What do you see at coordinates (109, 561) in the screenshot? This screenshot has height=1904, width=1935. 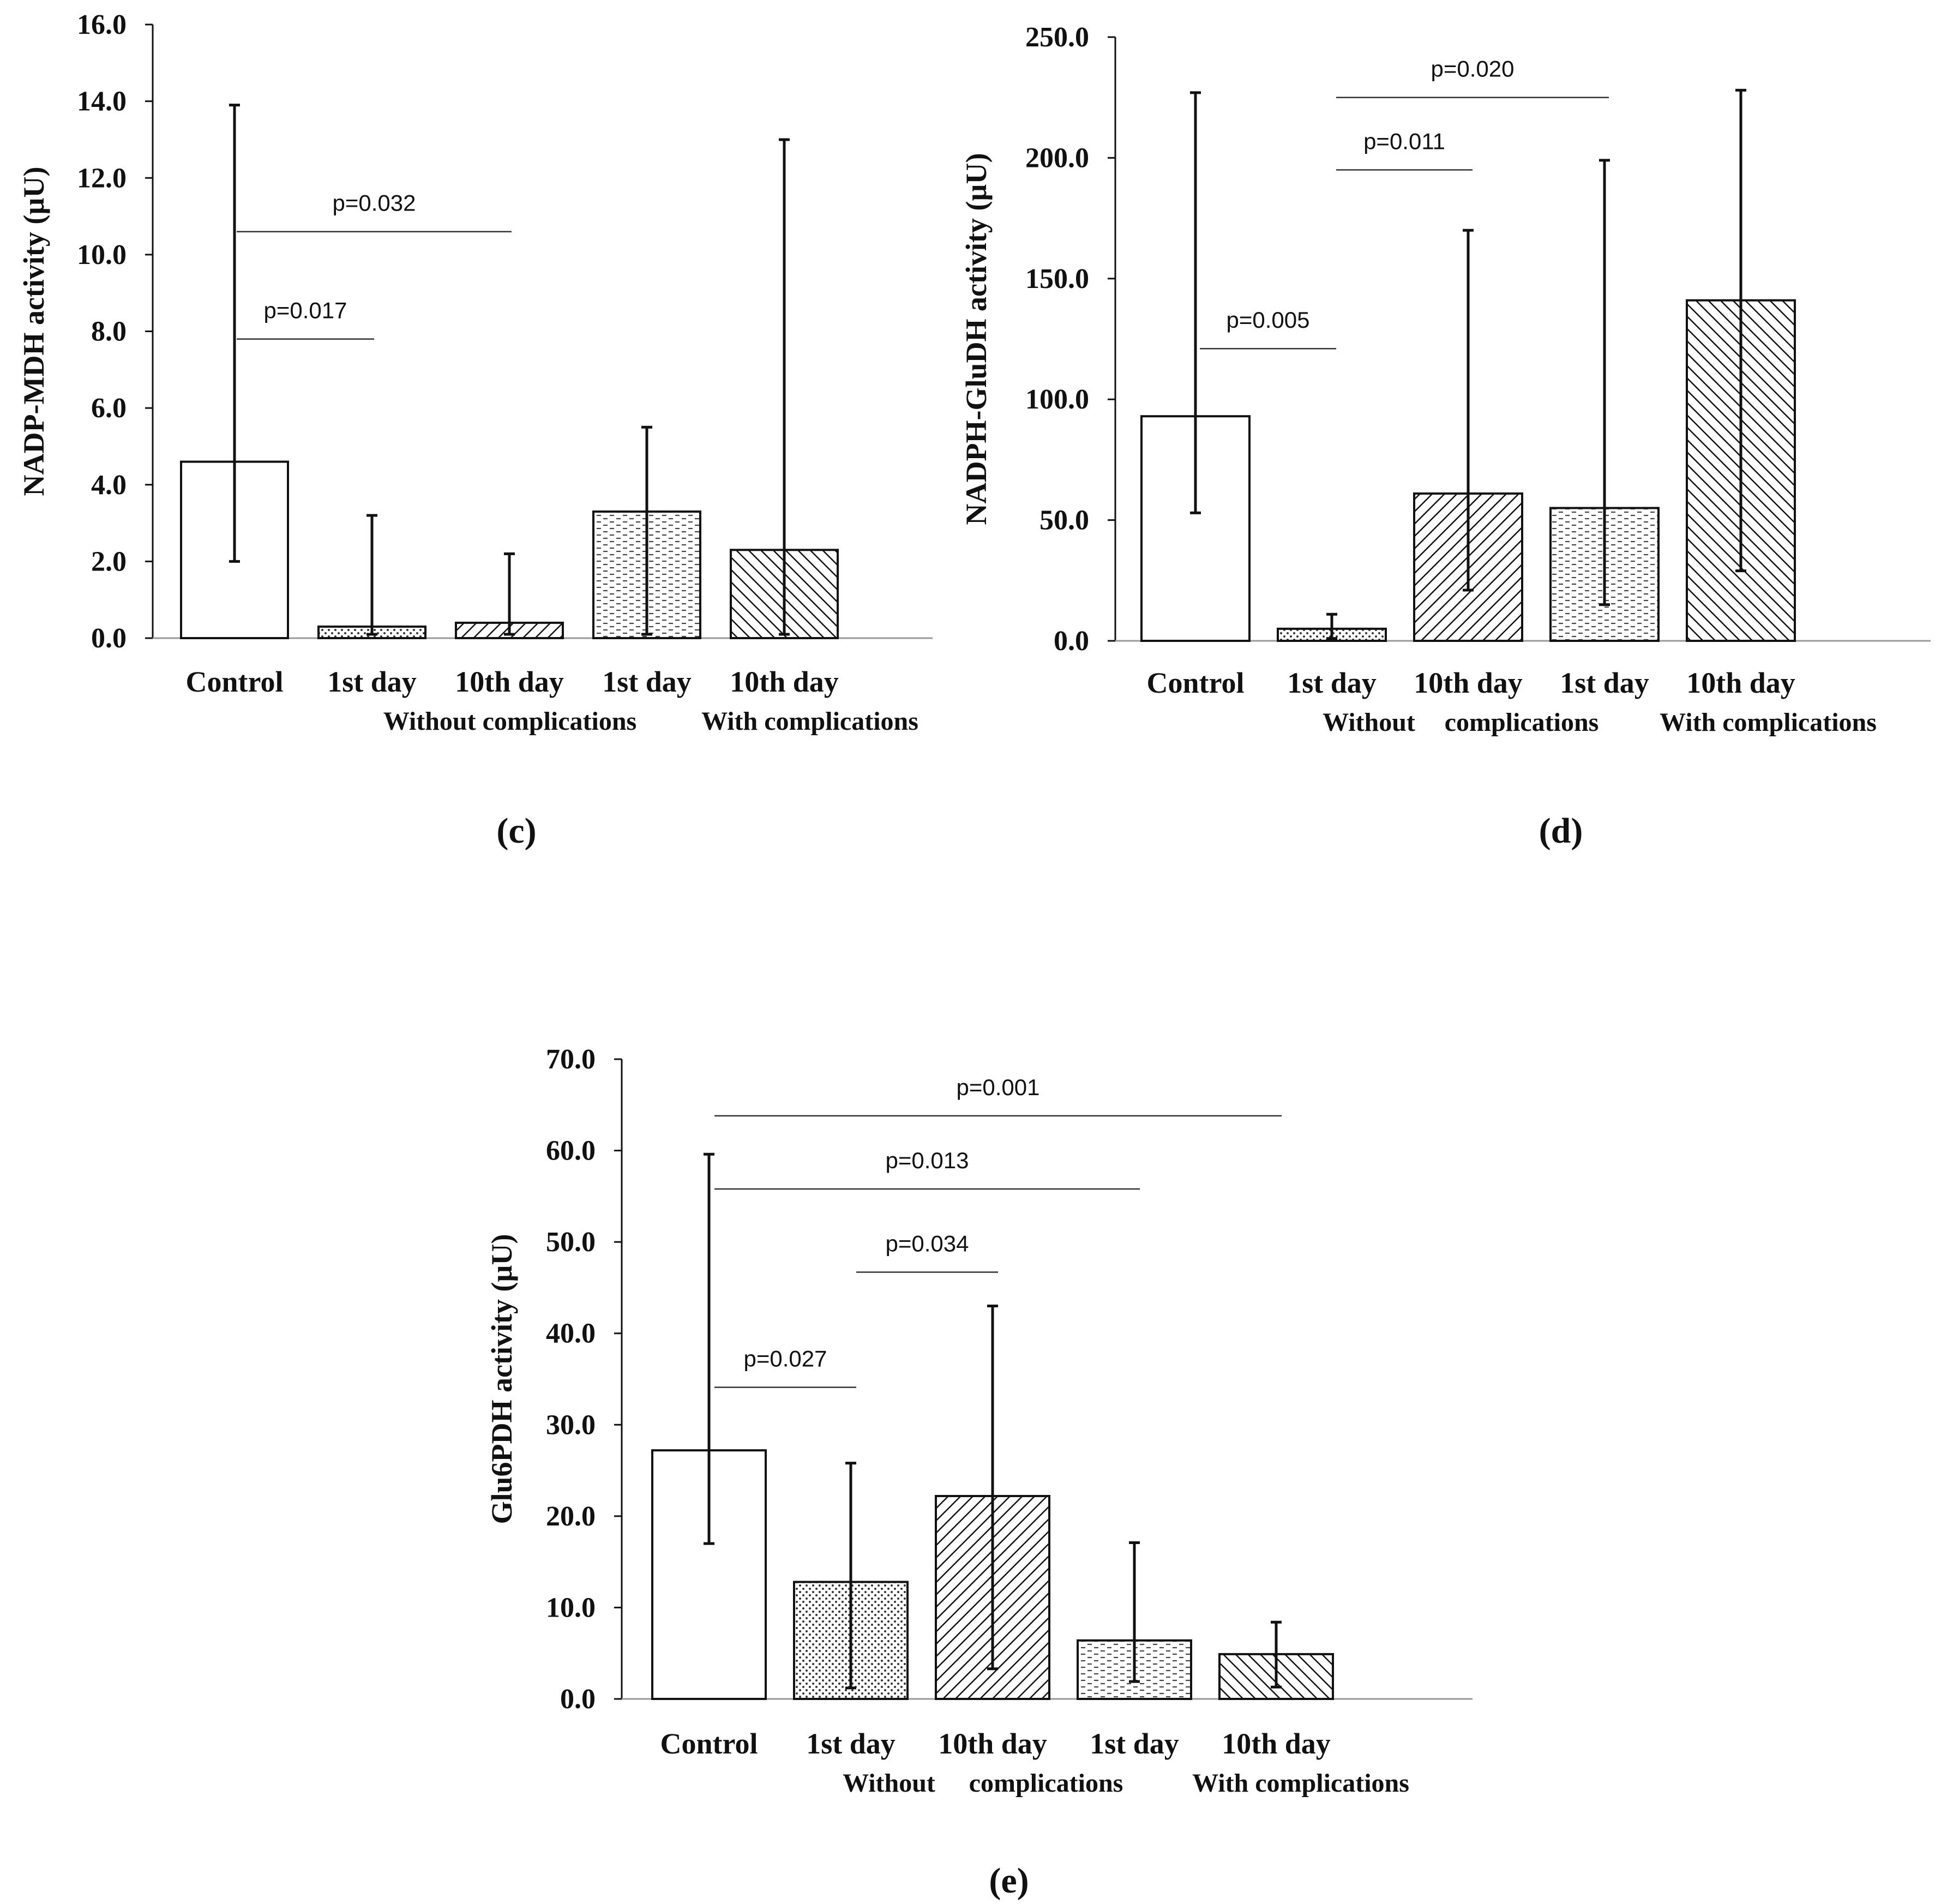 I see `y-tick-label: 2.0` at bounding box center [109, 561].